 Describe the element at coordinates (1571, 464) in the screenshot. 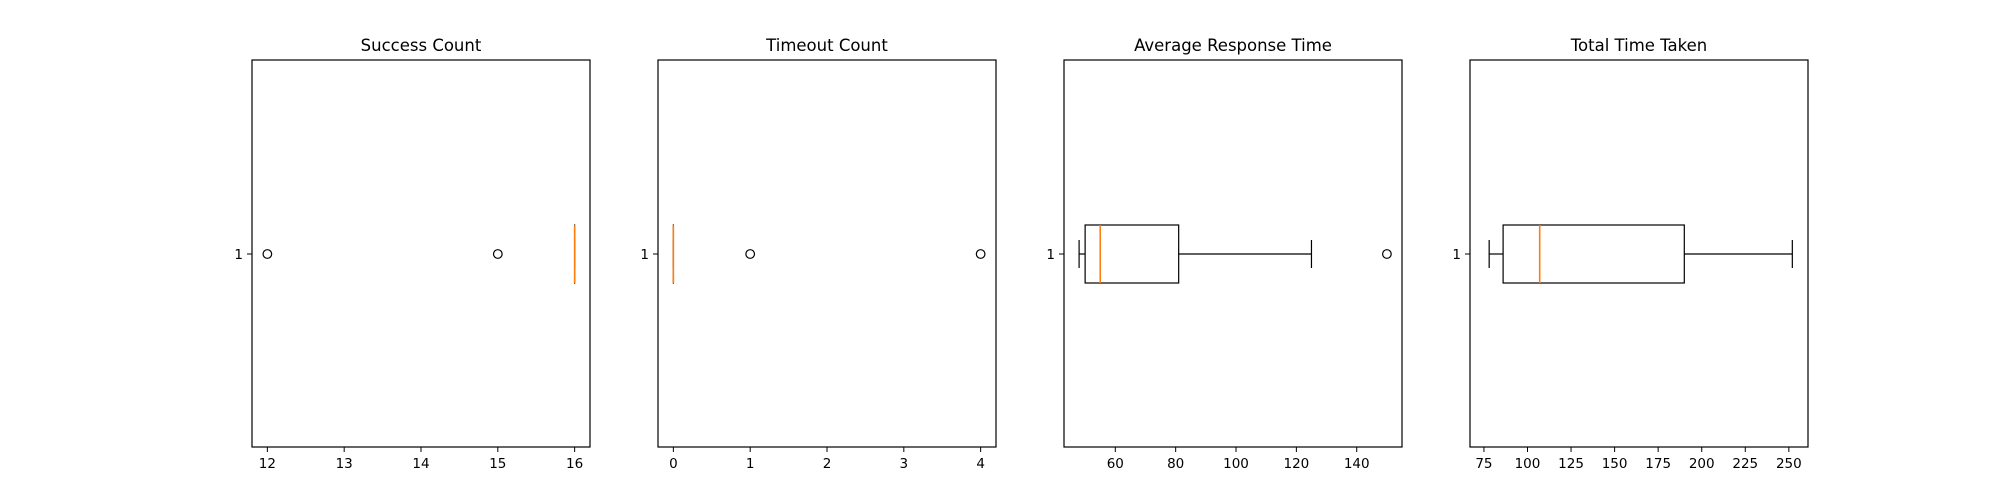

I see `x-tick-label: 125` at that location.